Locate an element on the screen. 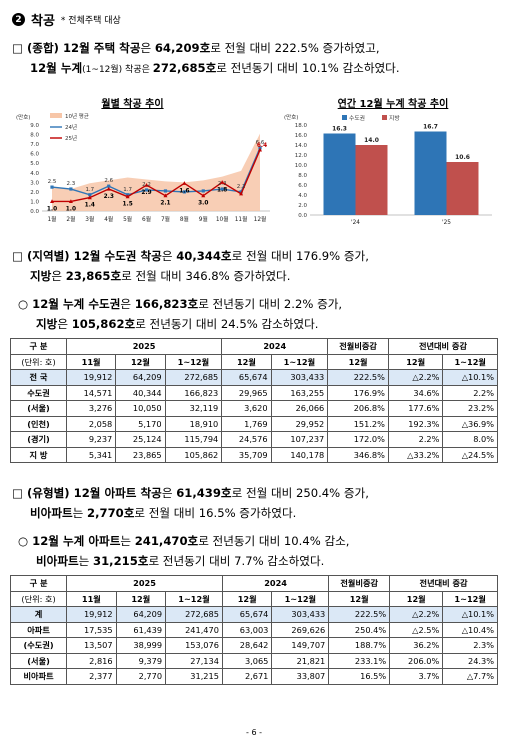  table-cell: 153,076 is located at coordinates (194, 645).